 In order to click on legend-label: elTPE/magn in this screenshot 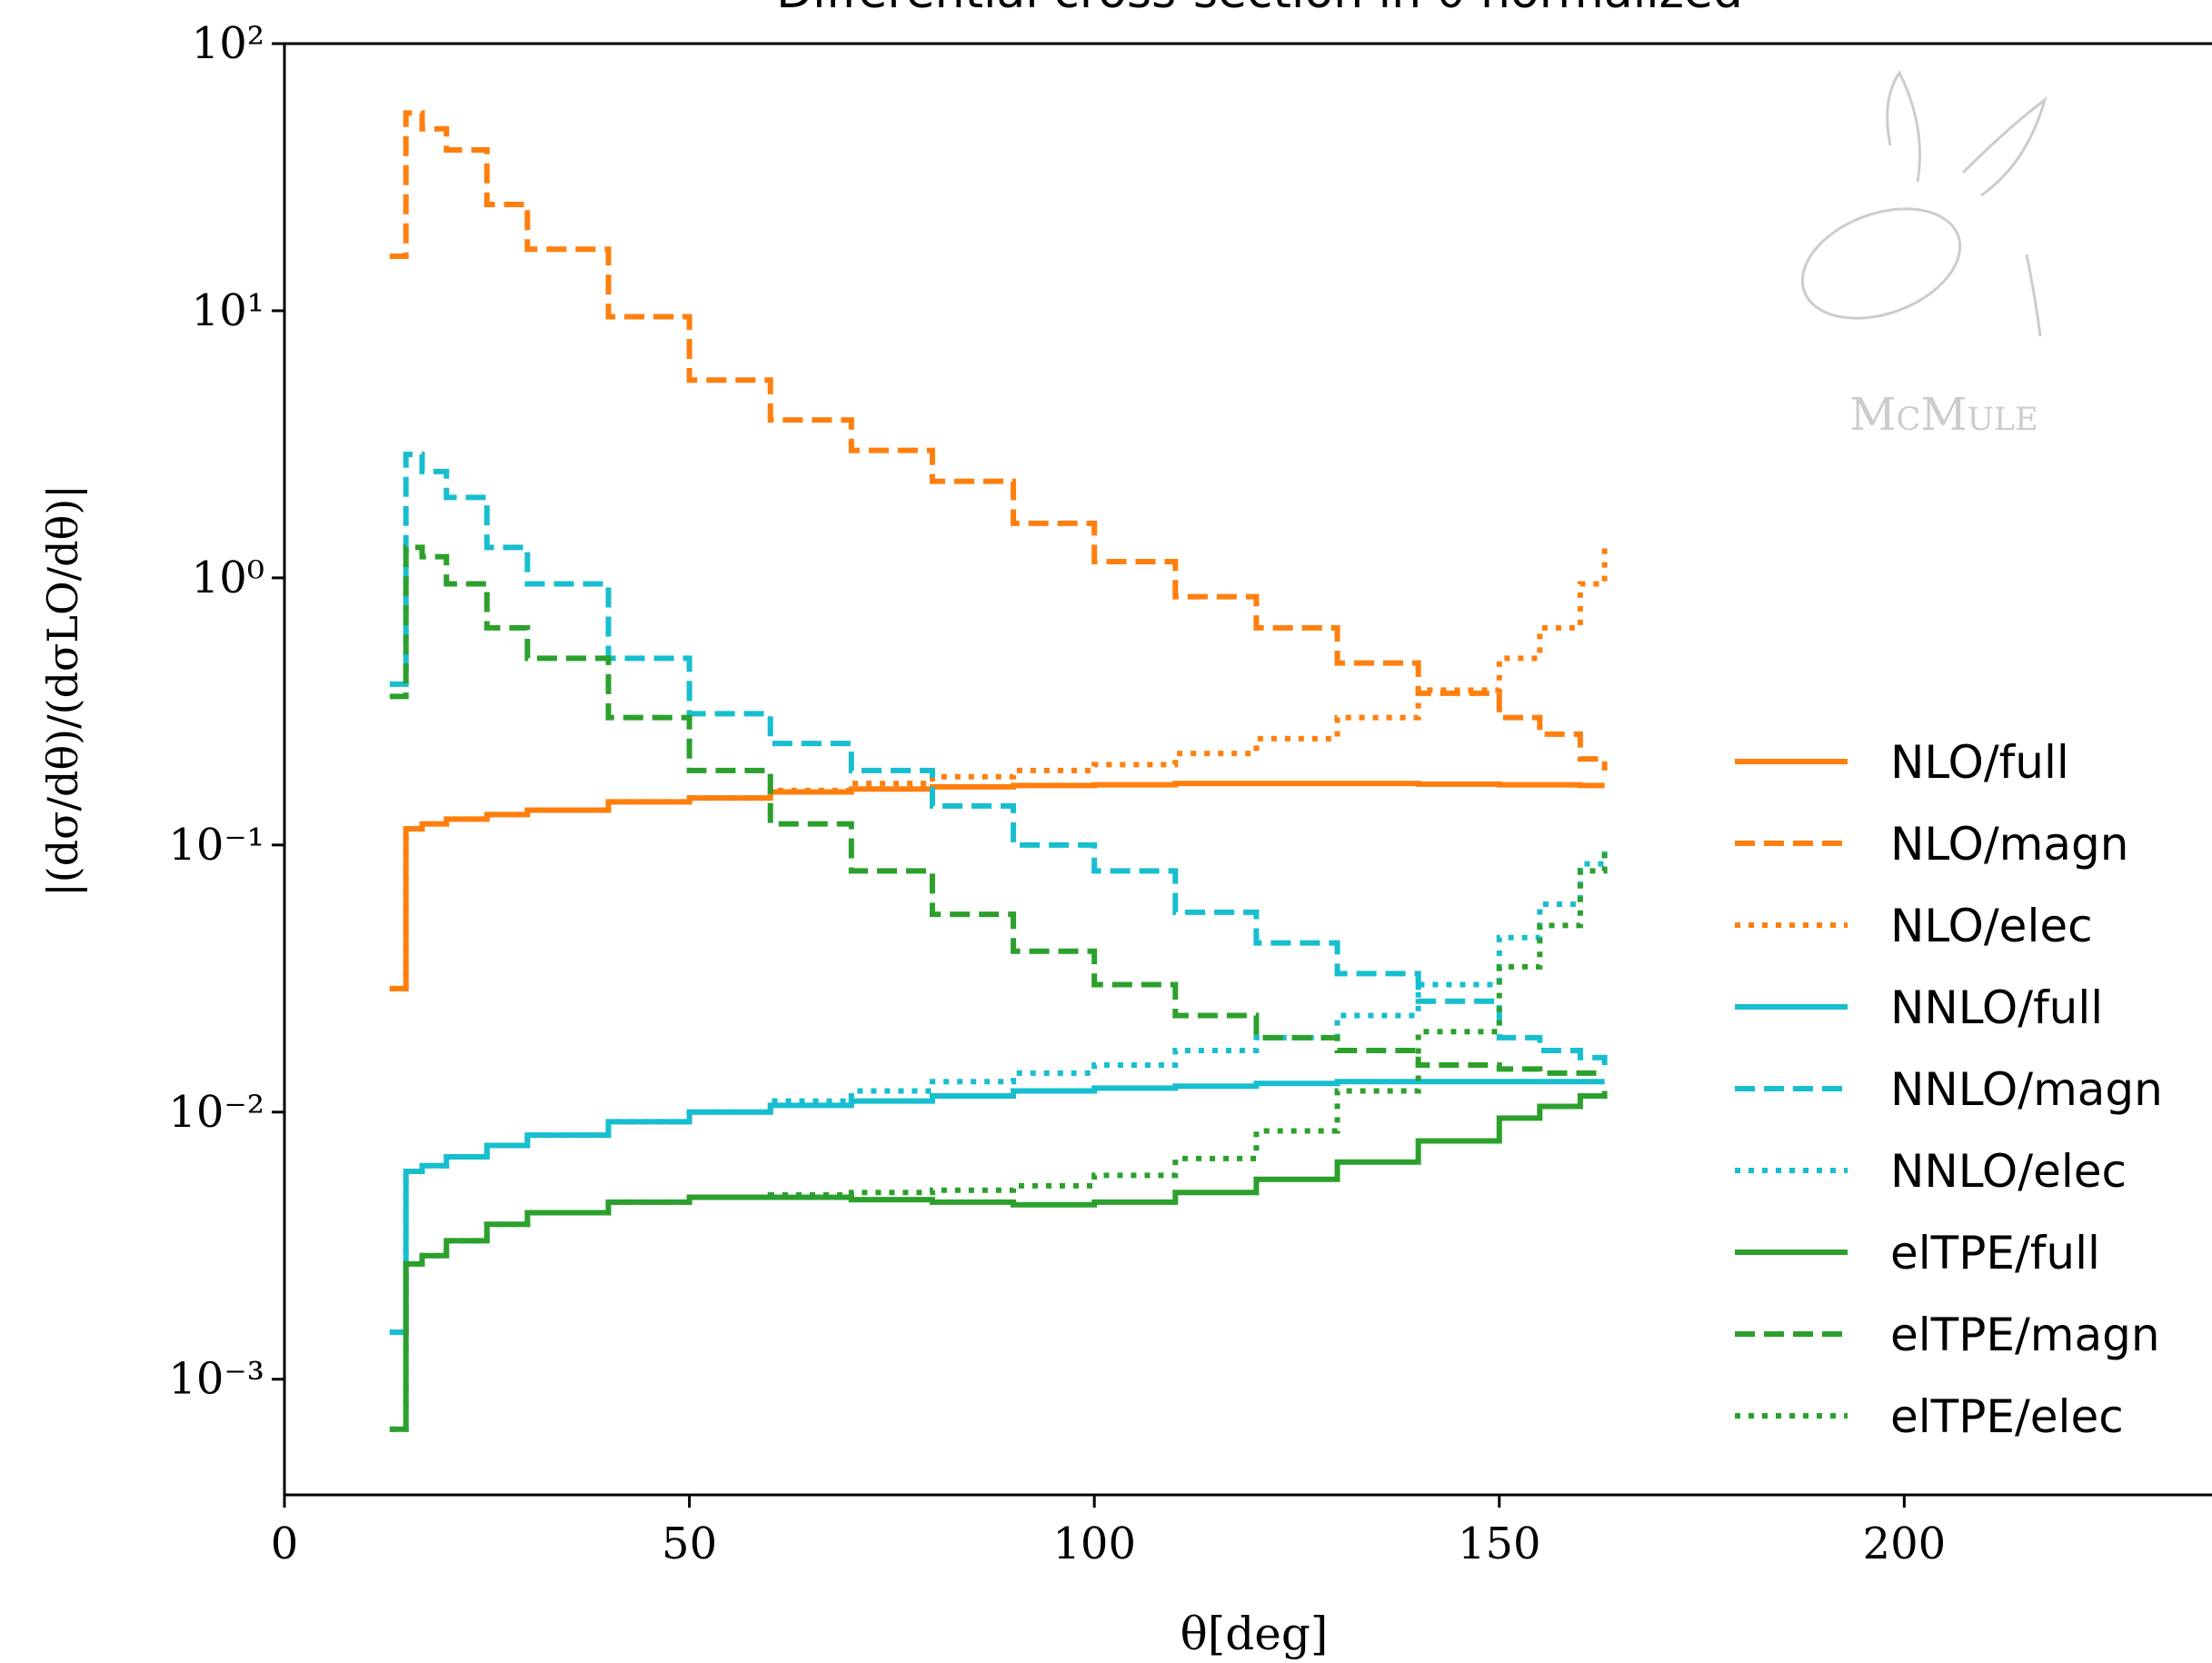, I will do `click(2025, 1335)`.